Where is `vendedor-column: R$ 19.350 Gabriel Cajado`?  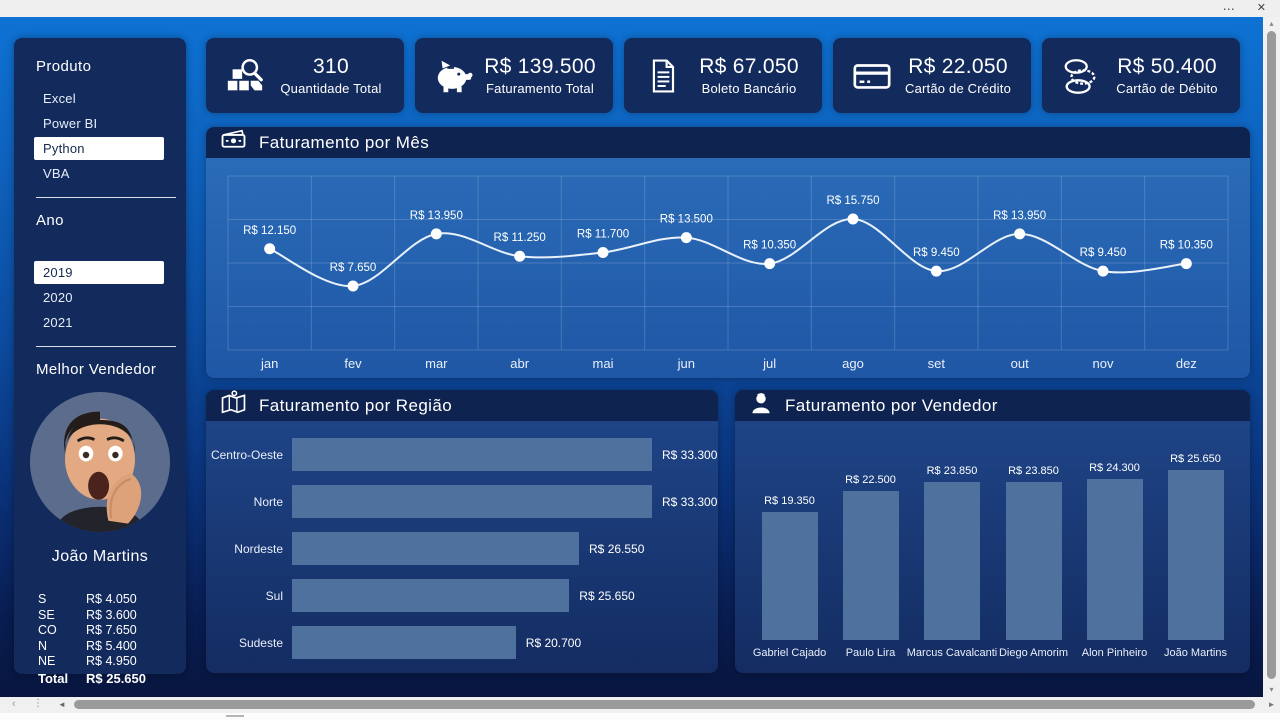 vendedor-column: R$ 19.350 Gabriel Cajado is located at coordinates (789, 578).